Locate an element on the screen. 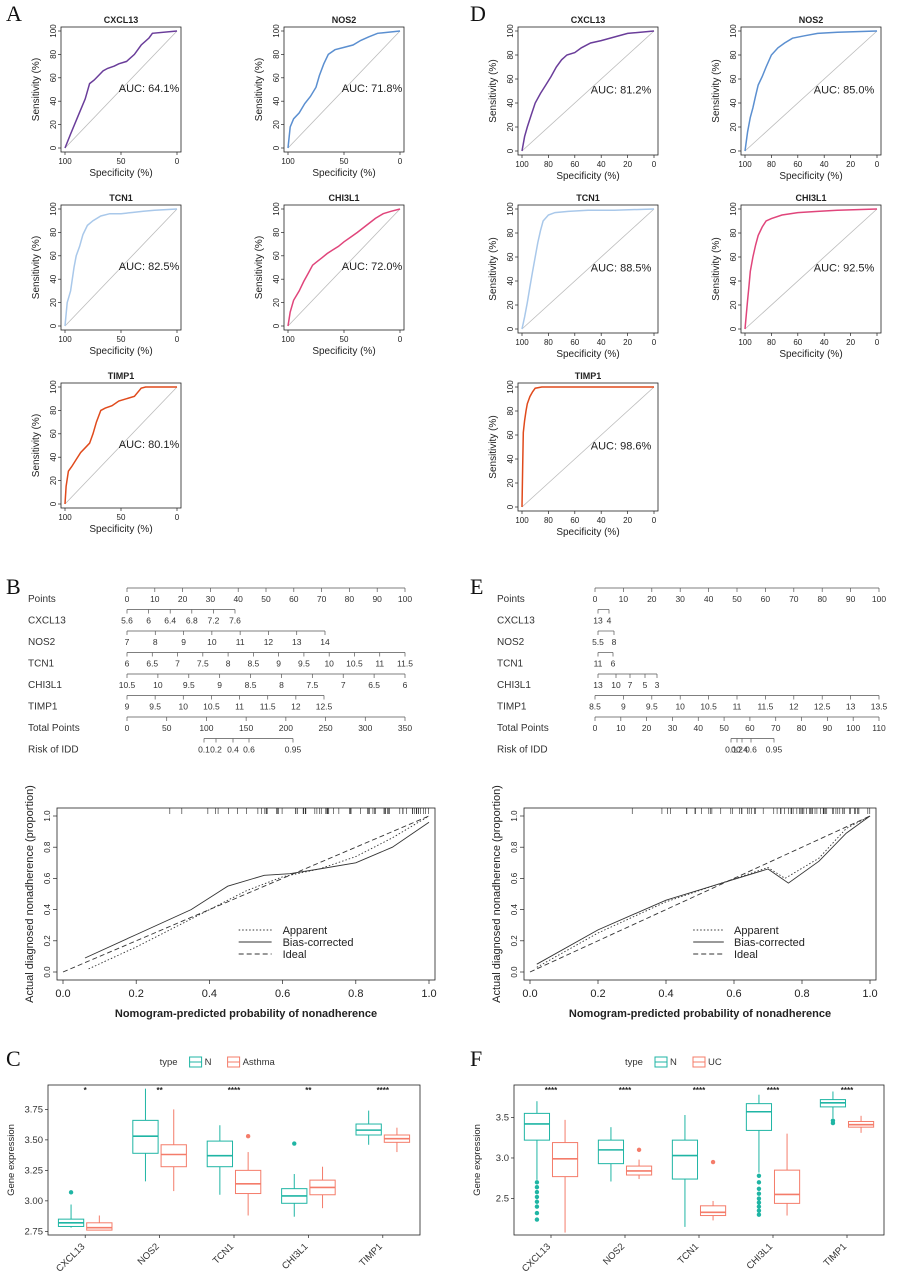 The image size is (913, 1285). roc-auc-label: AUC: 72.0% is located at coordinates (372, 267).